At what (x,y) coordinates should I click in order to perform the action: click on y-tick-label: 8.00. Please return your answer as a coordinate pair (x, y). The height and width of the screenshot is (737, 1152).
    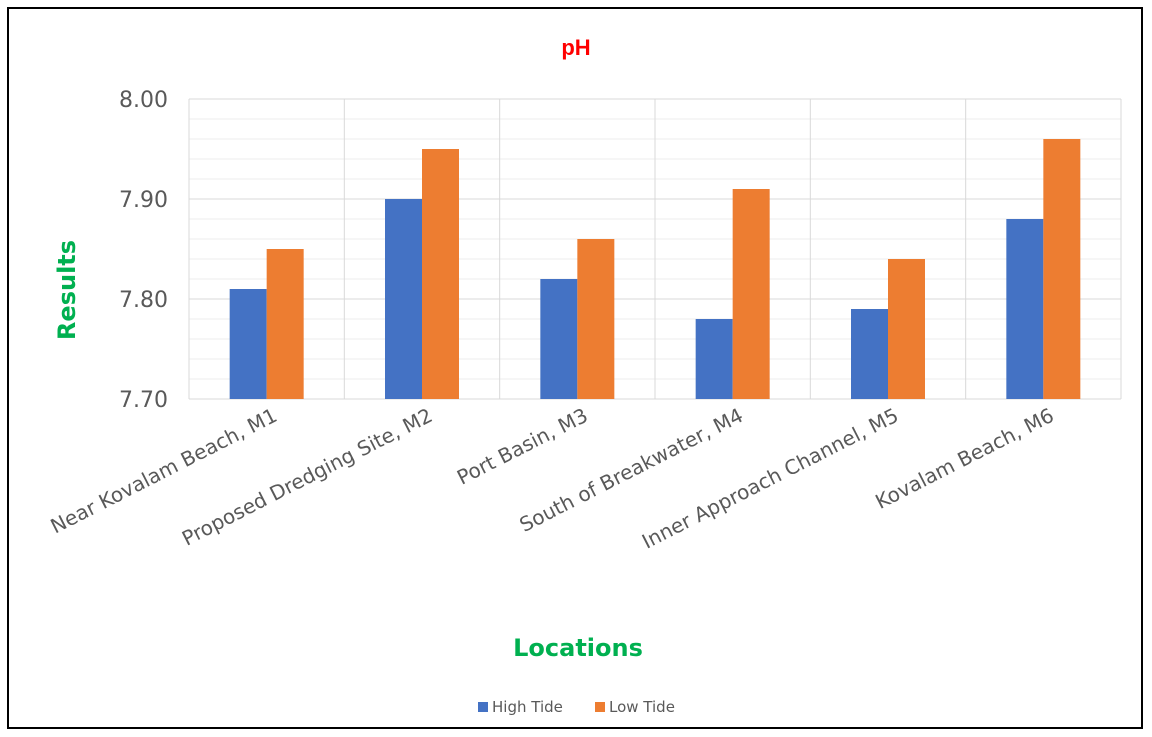
    Looking at the image, I should click on (143, 100).